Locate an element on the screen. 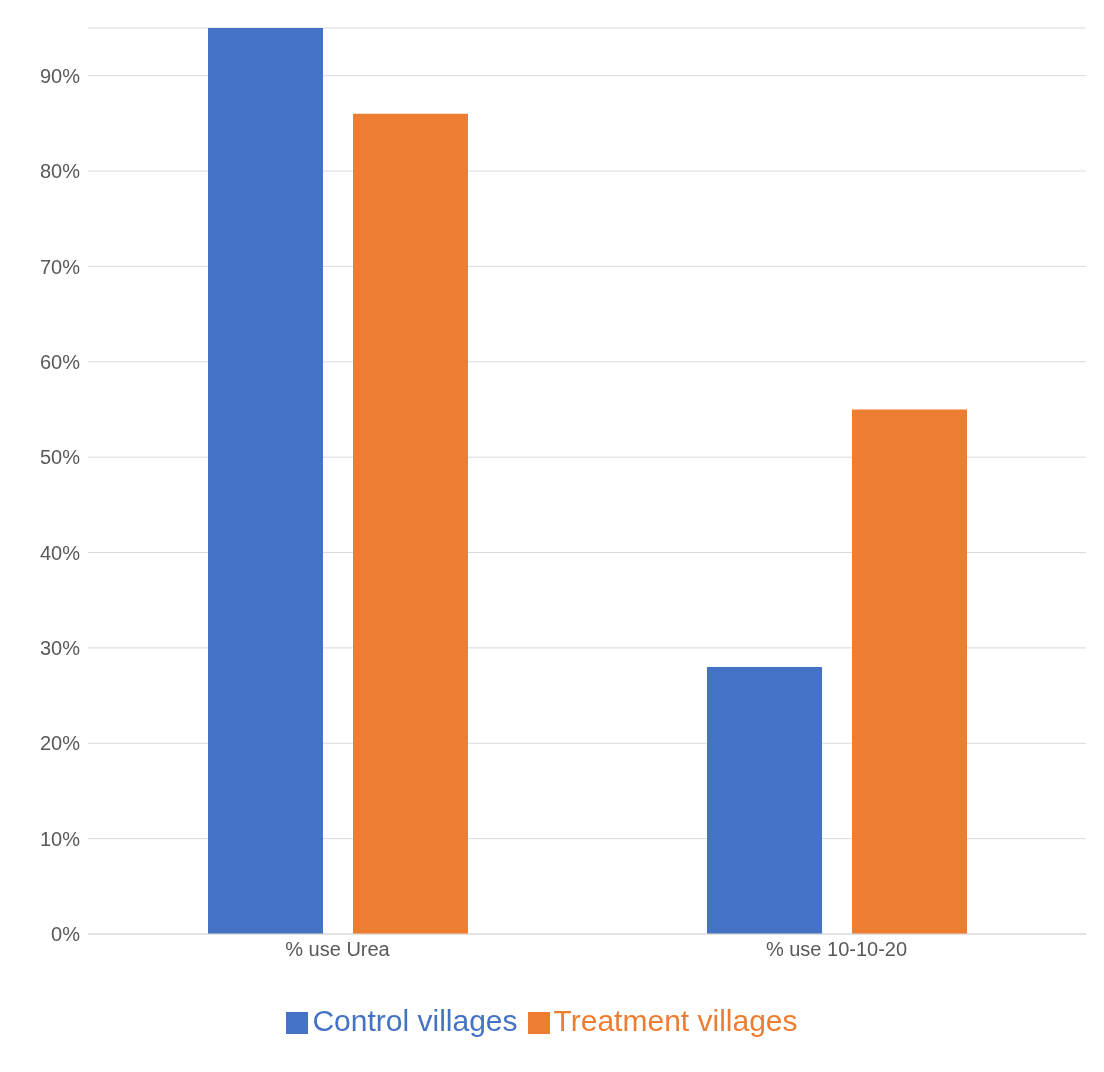 This screenshot has height=1072, width=1104. legend-label: Treatment villages is located at coordinates (675, 1020).